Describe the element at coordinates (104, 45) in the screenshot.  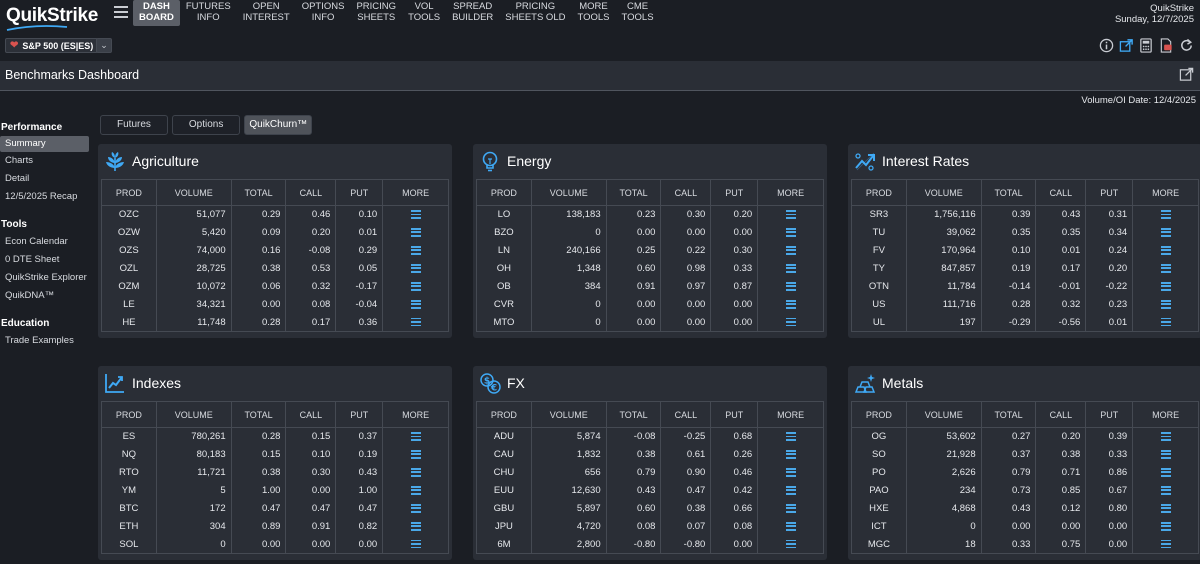
I see `product-dropdown-button: ⌄` at that location.